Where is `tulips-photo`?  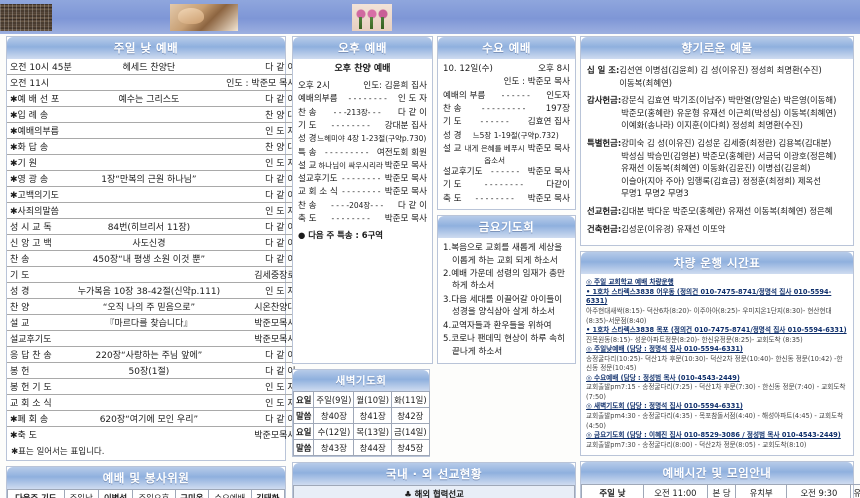
tulips-photo is located at coordinates (372, 17).